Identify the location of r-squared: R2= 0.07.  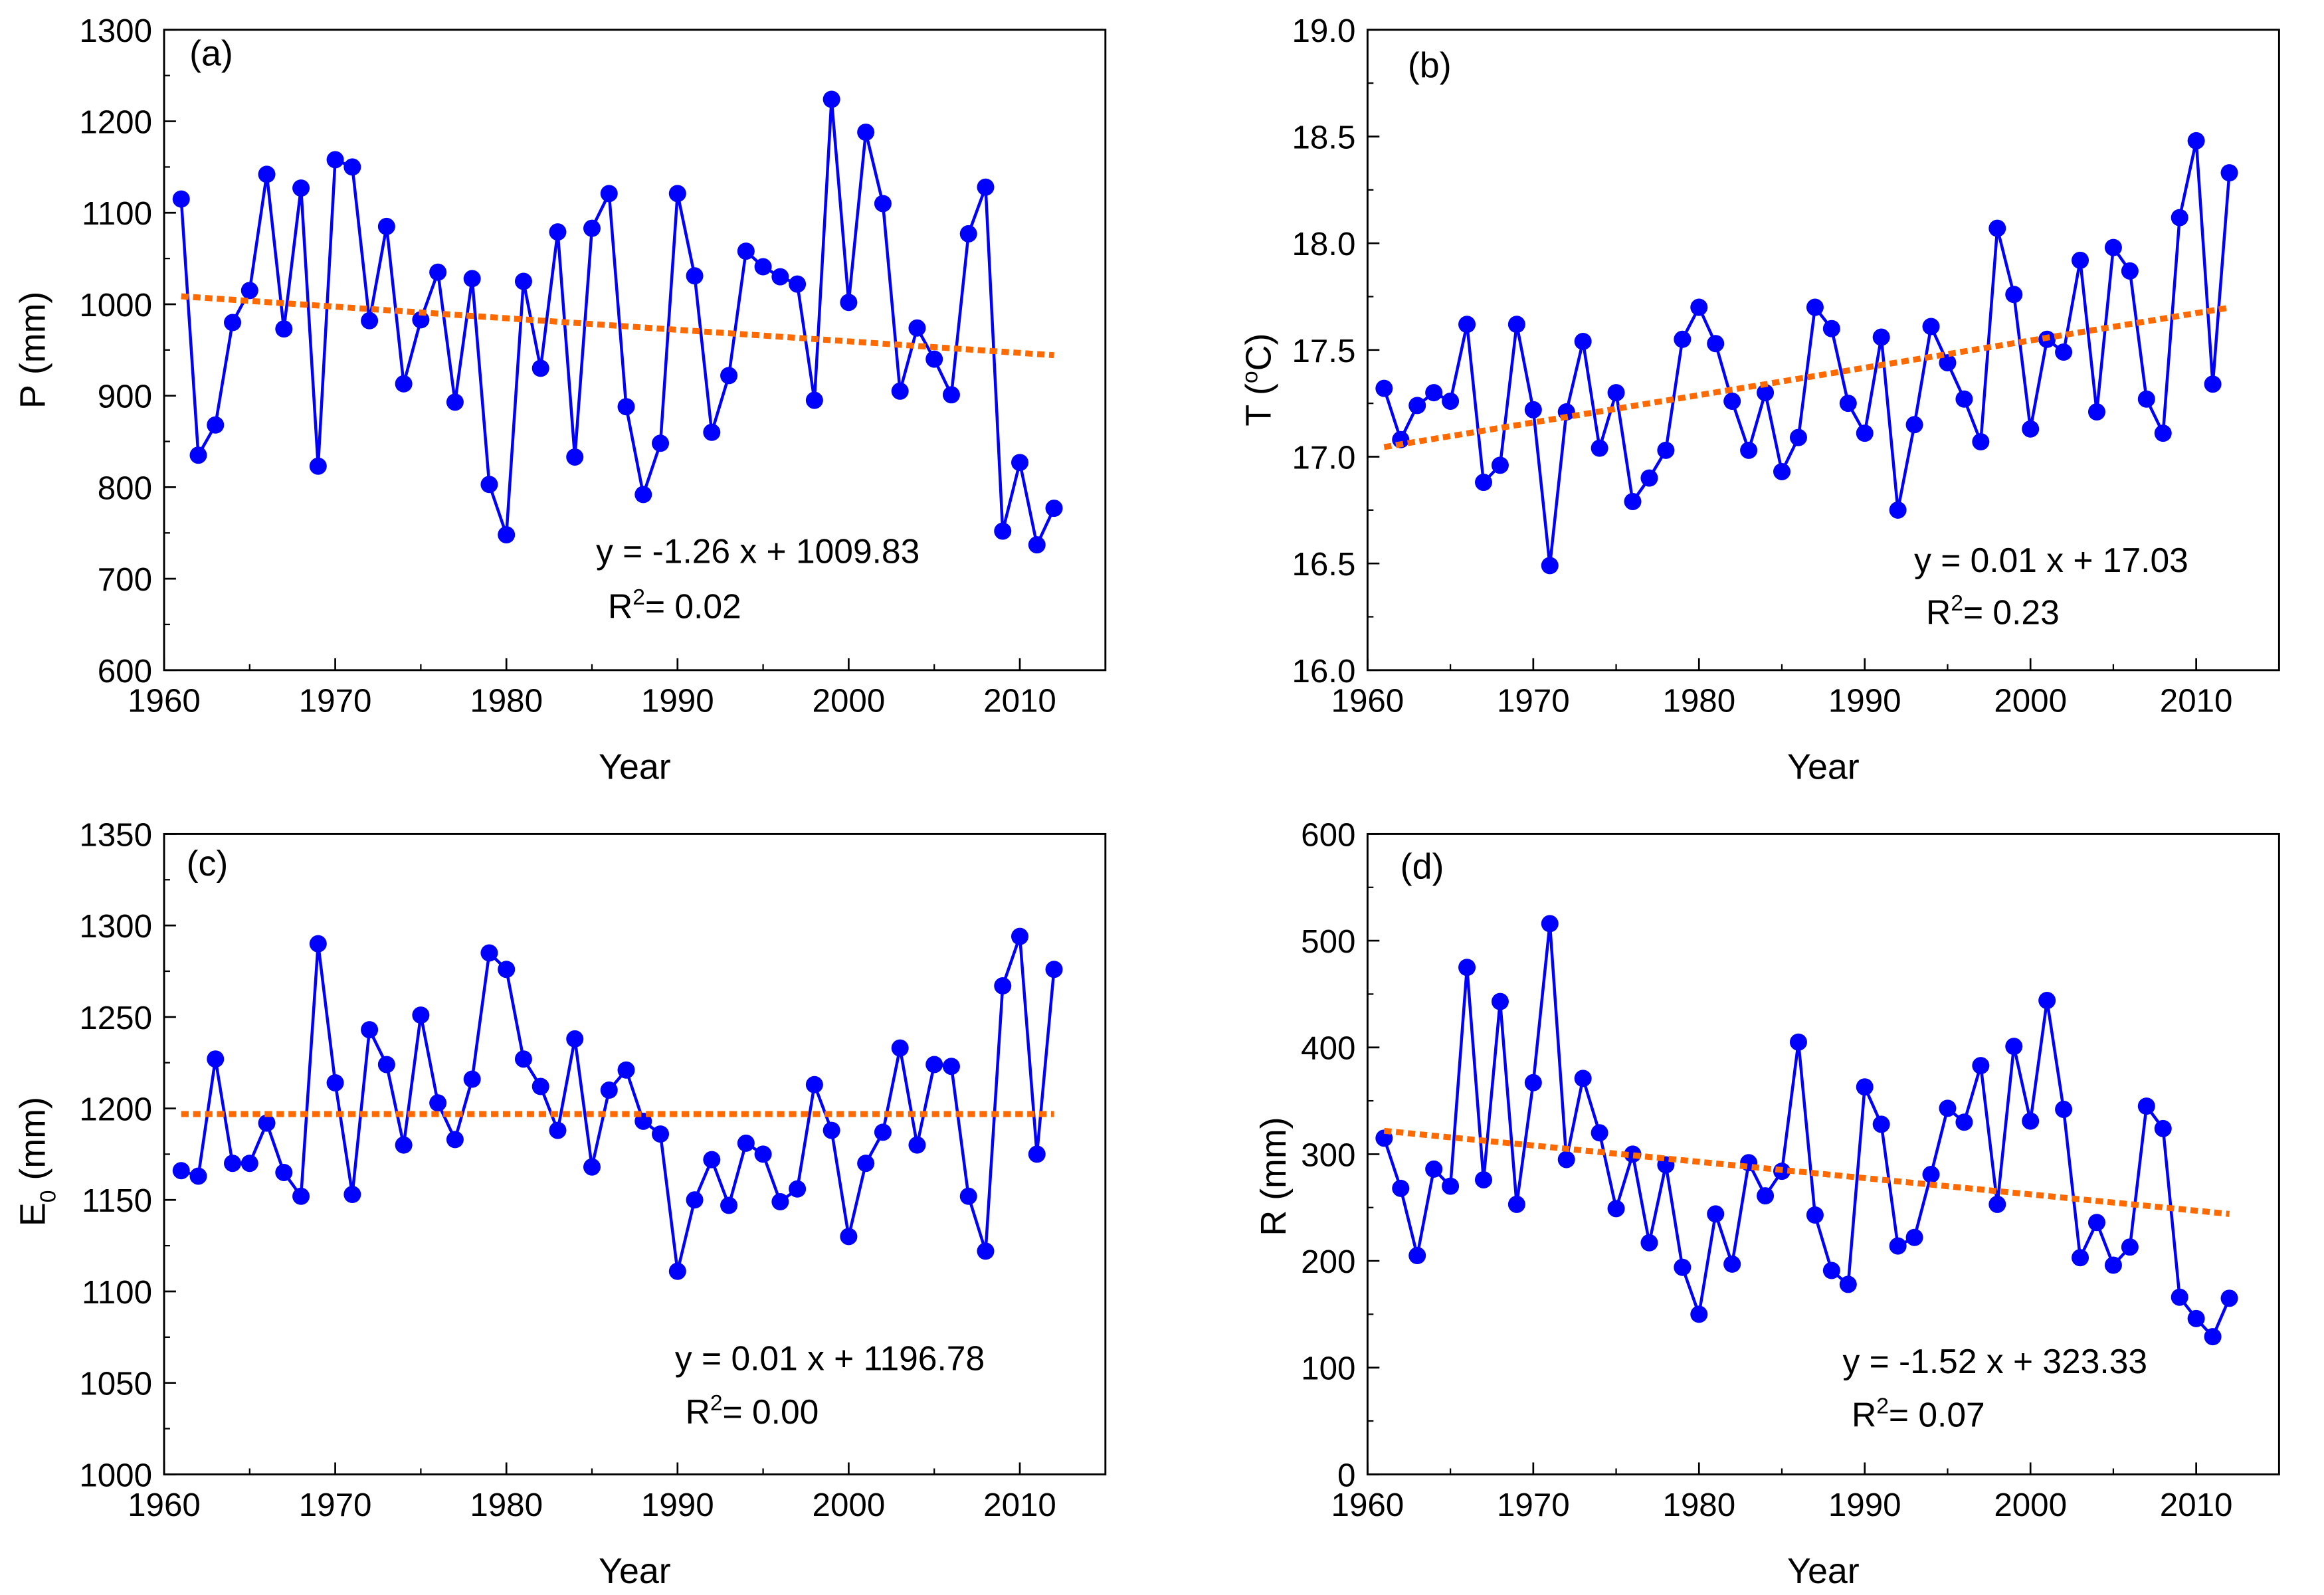
(1918, 1414).